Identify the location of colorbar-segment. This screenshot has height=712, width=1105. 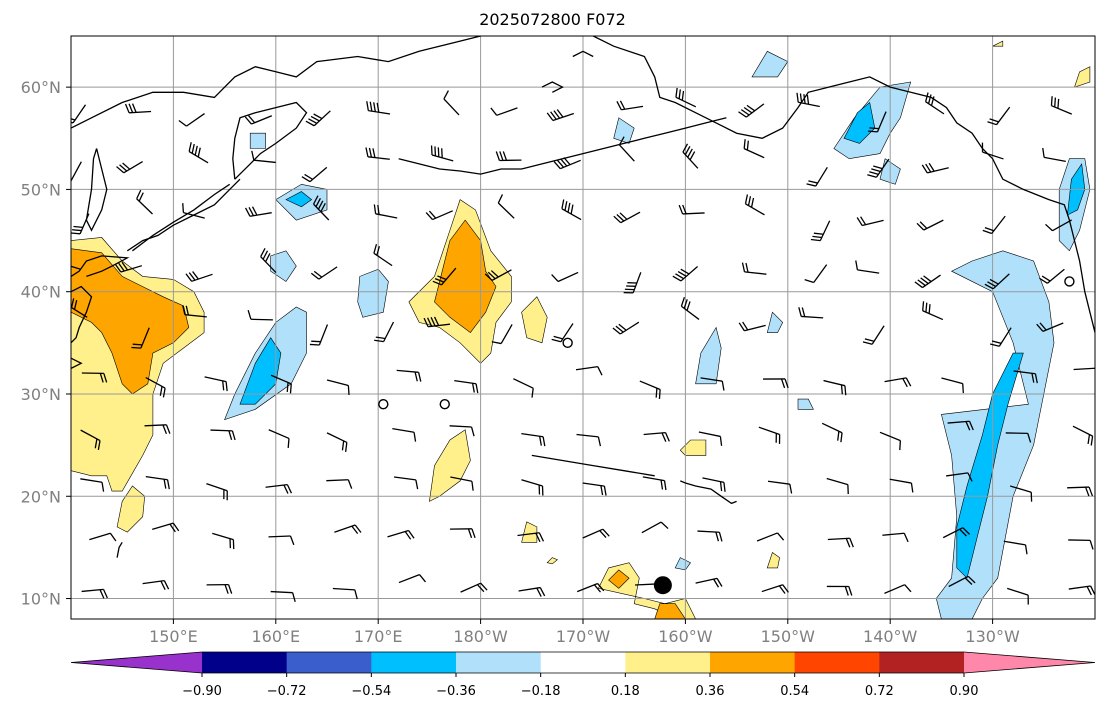
(922, 662).